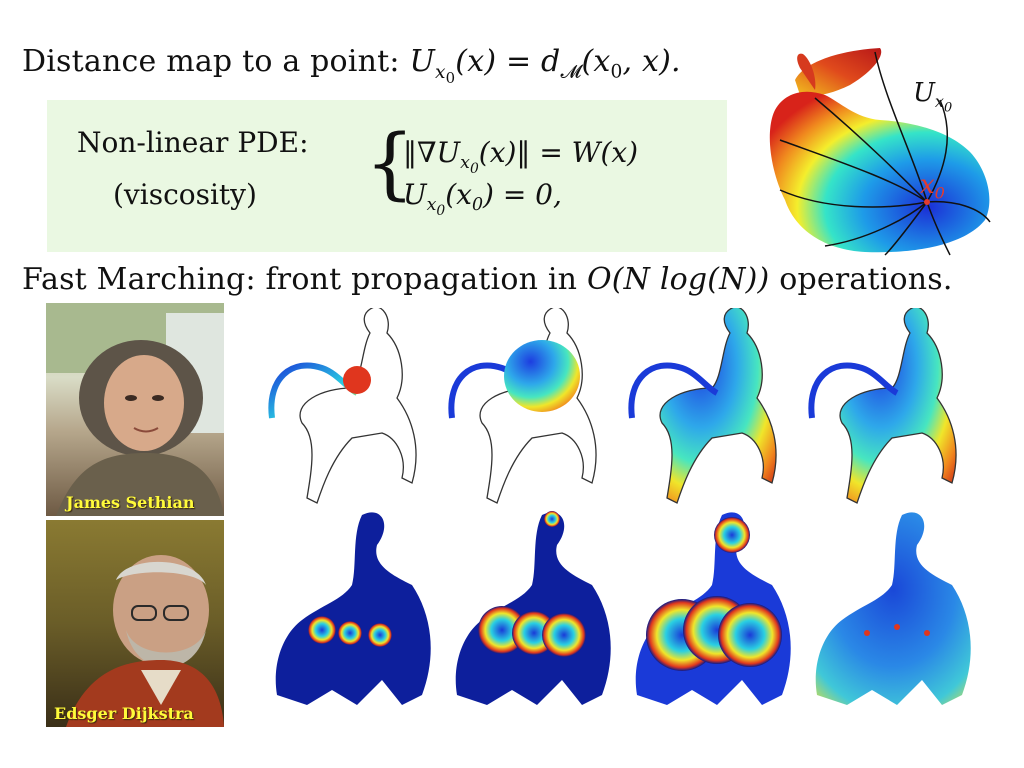  What do you see at coordinates (415, 194) in the screenshot?
I see `eq2-U: U` at bounding box center [415, 194].